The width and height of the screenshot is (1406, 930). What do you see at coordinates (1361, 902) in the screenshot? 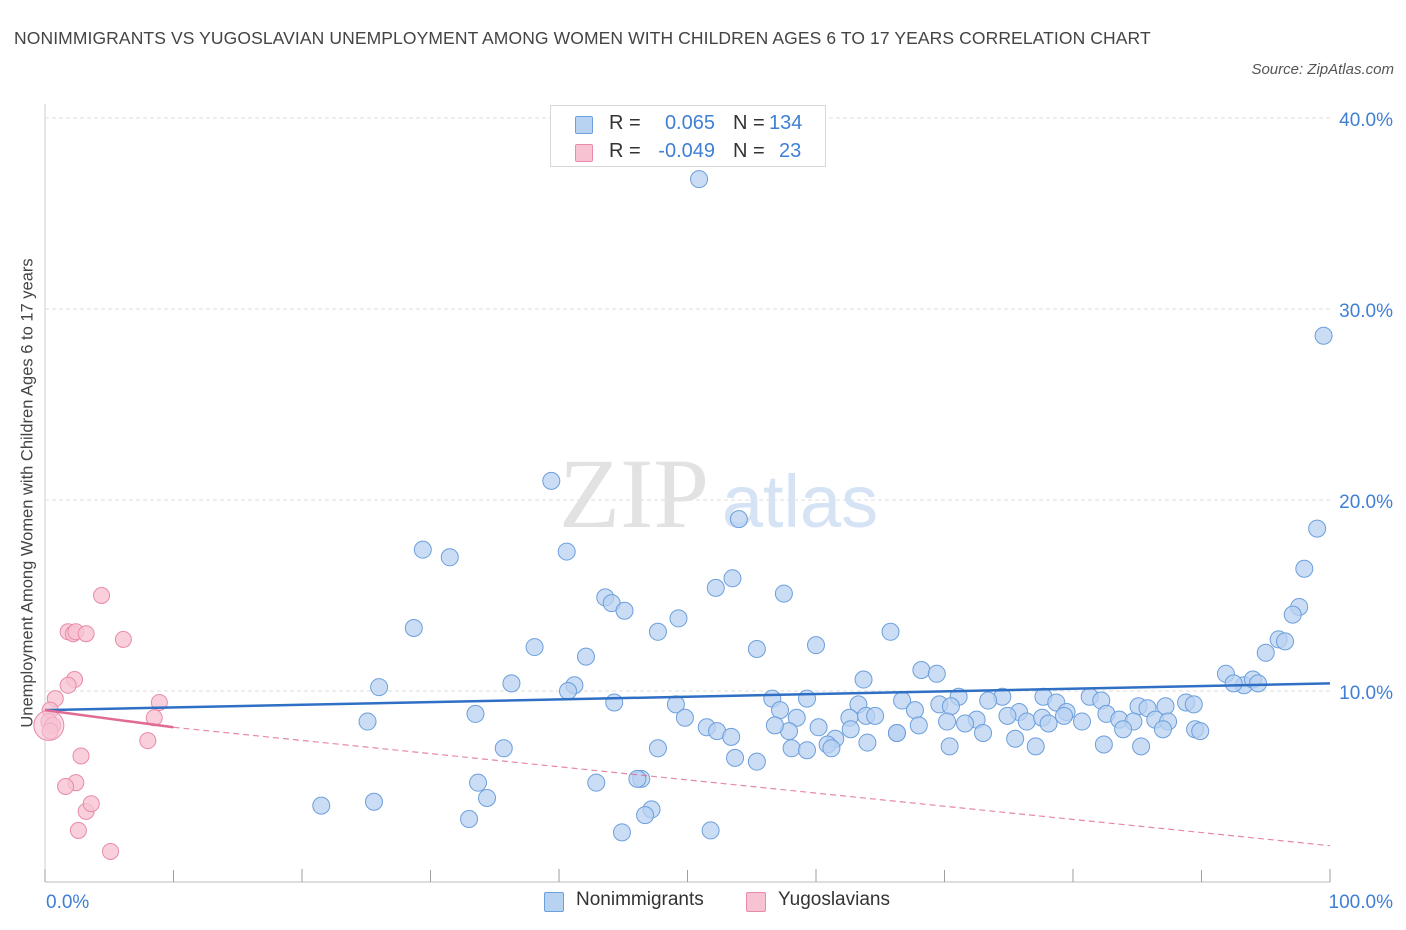
I see `x-tick-label: 100.0%` at bounding box center [1361, 902].